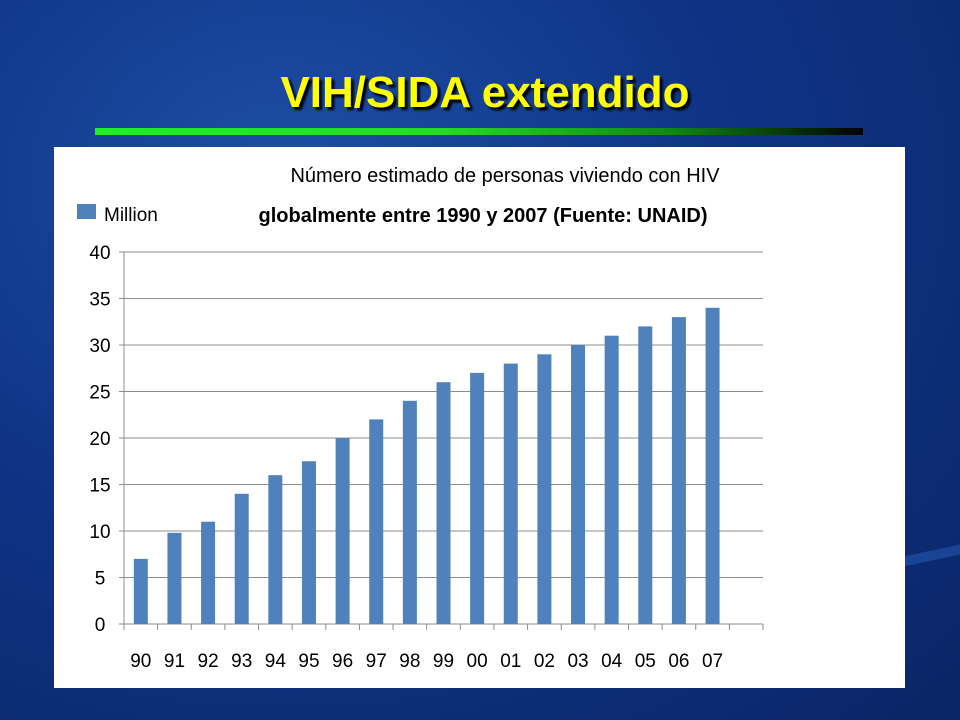  Describe the element at coordinates (208, 661) in the screenshot. I see `x-tick-label: 92` at that location.